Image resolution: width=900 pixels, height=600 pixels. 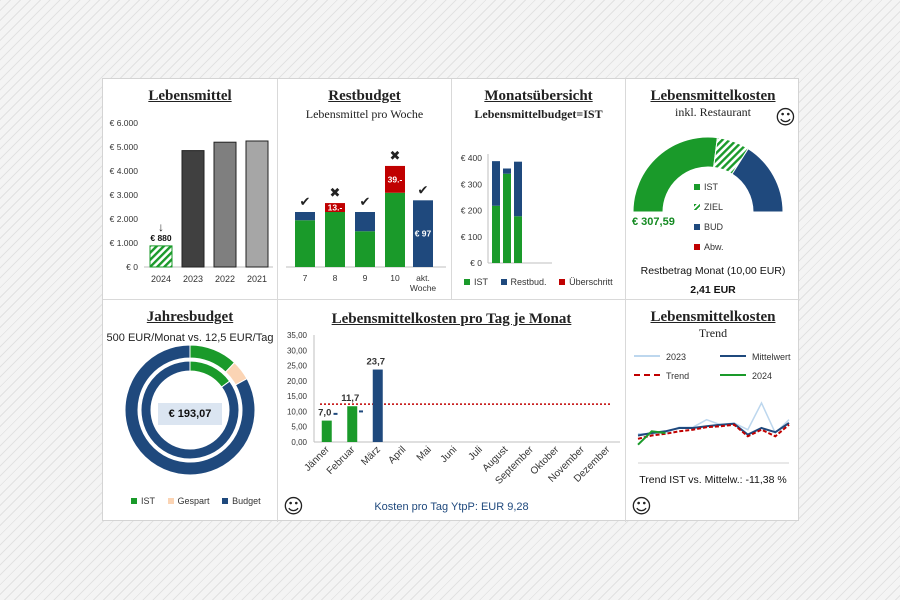 I want to click on trend-subtitle: Trend, so click(x=713, y=333).